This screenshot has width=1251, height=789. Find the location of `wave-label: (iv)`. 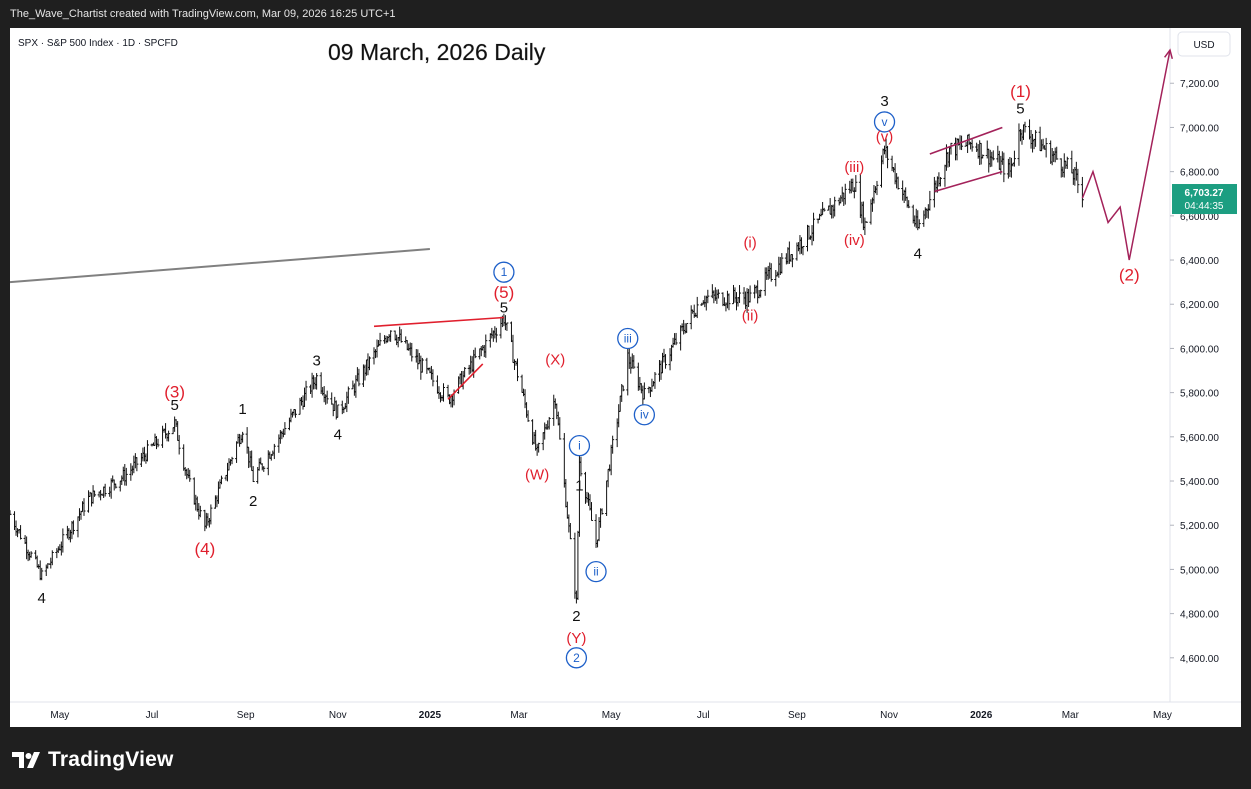

wave-label: (iv) is located at coordinates (854, 240).